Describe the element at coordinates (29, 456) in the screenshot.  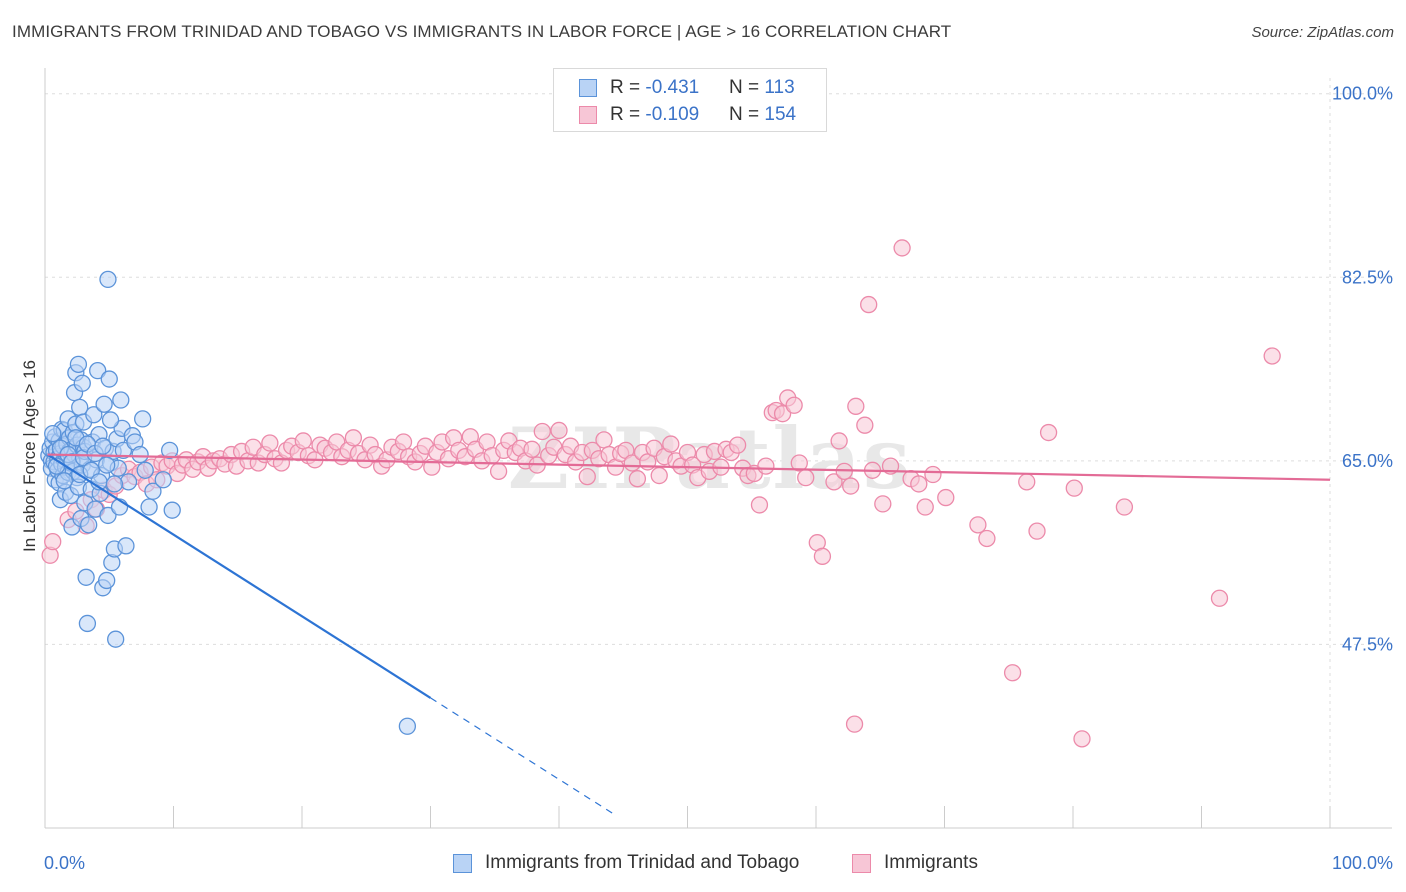
I see `y-axis-label: In Labor Force | Age > 16` at that location.